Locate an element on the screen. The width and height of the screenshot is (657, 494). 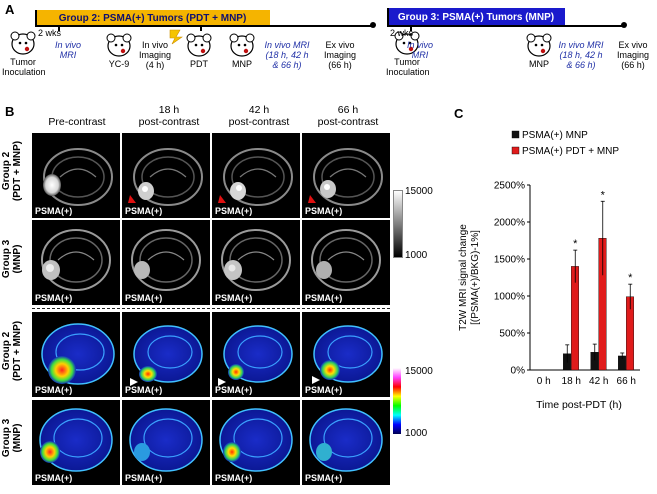
g2-pdt: PDT is located at coordinates (199, 64).